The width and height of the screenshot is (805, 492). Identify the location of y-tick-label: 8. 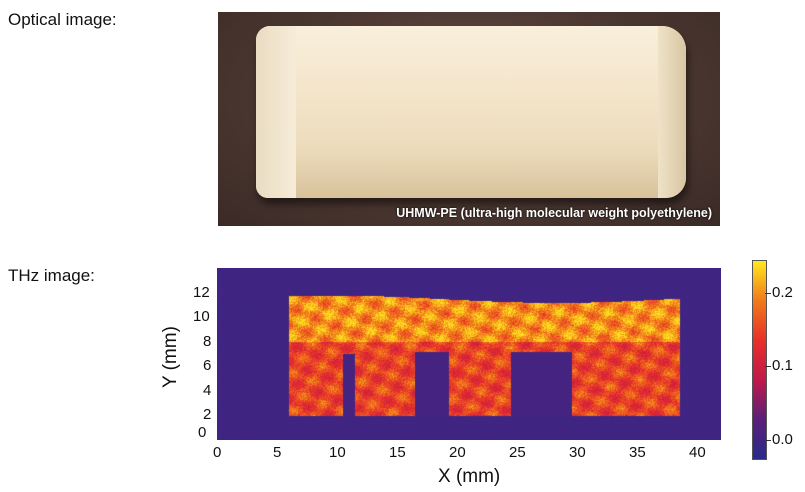
(207, 341).